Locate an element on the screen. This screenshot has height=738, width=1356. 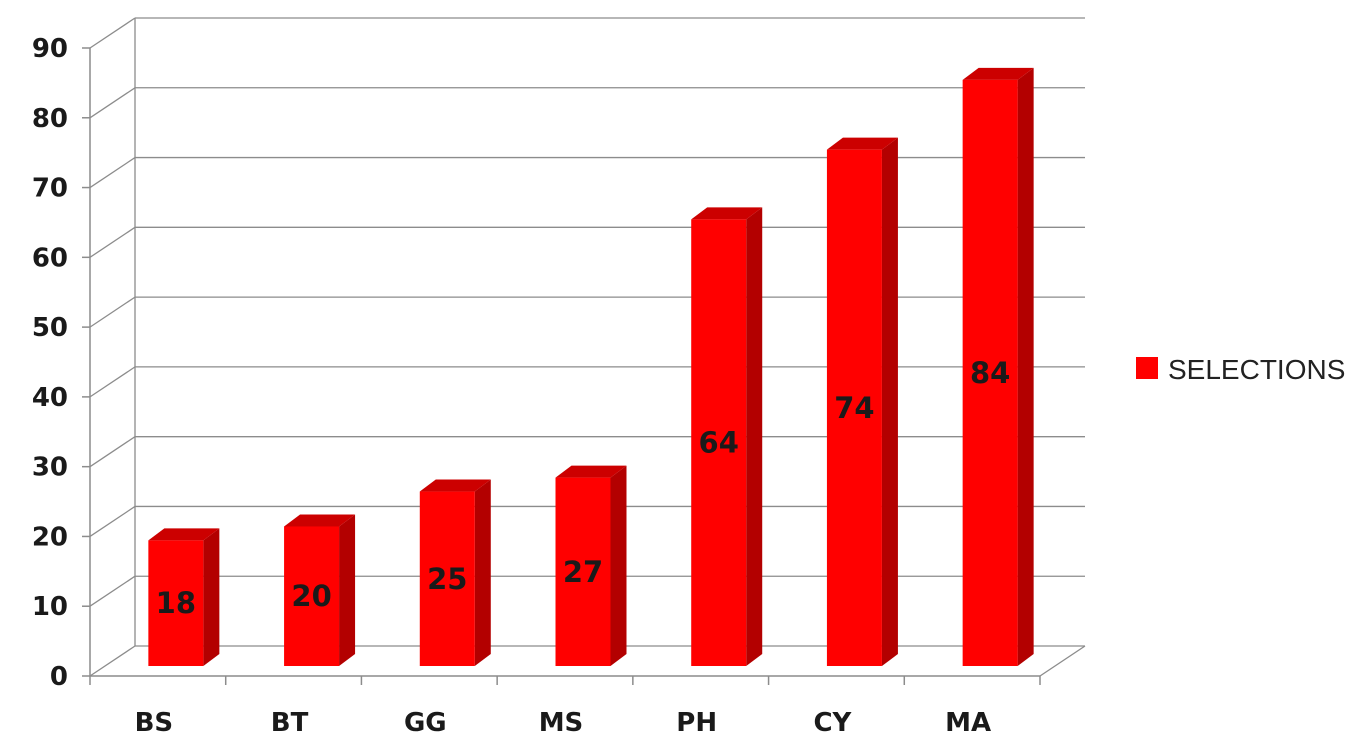
x-tick-label: BS is located at coordinates (154, 723).